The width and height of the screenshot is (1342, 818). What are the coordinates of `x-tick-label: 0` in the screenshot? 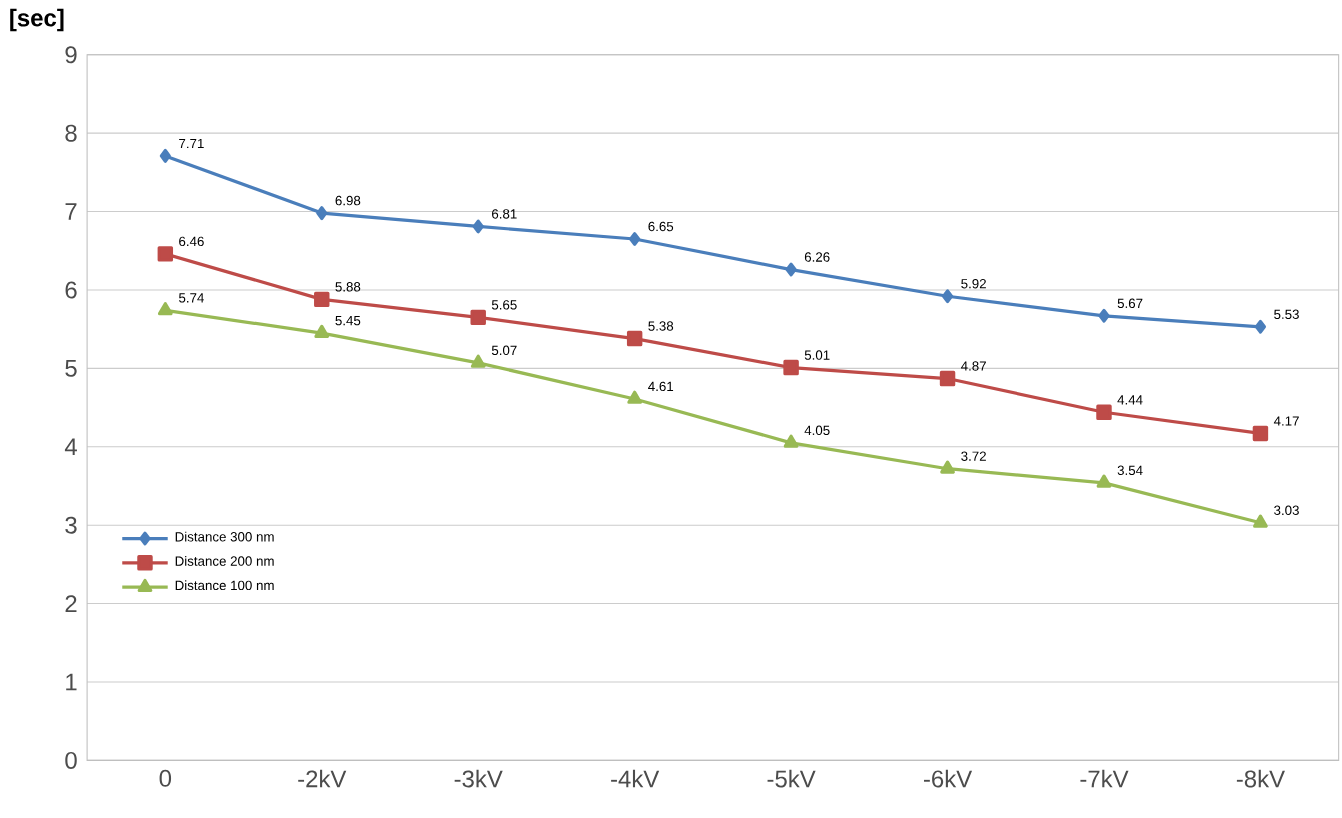 It's located at (165, 778).